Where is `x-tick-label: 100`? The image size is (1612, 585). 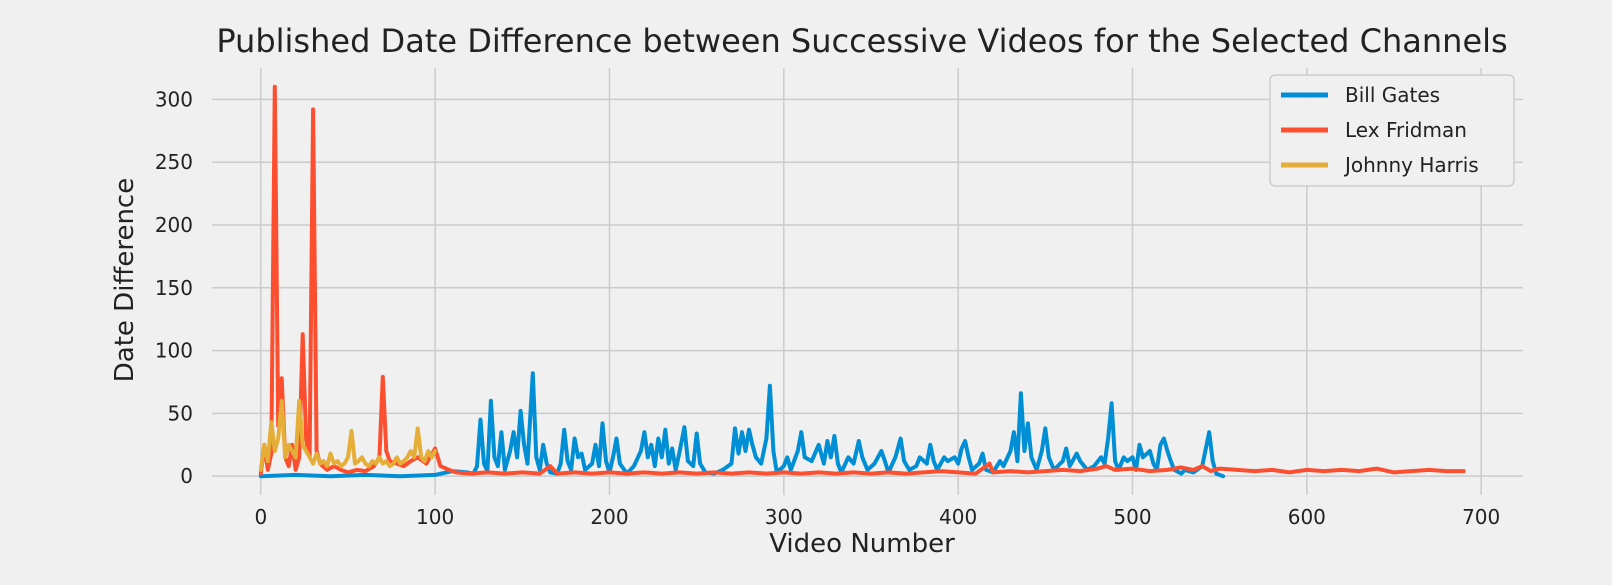 x-tick-label: 100 is located at coordinates (435, 517).